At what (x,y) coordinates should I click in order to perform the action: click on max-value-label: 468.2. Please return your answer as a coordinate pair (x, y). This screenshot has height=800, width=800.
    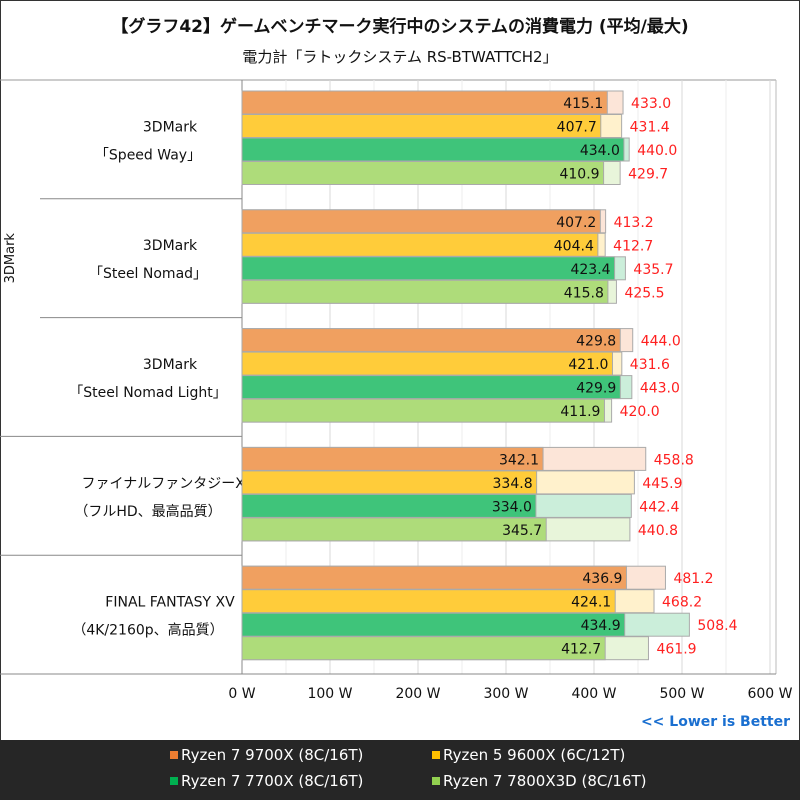
    Looking at the image, I should click on (682, 603).